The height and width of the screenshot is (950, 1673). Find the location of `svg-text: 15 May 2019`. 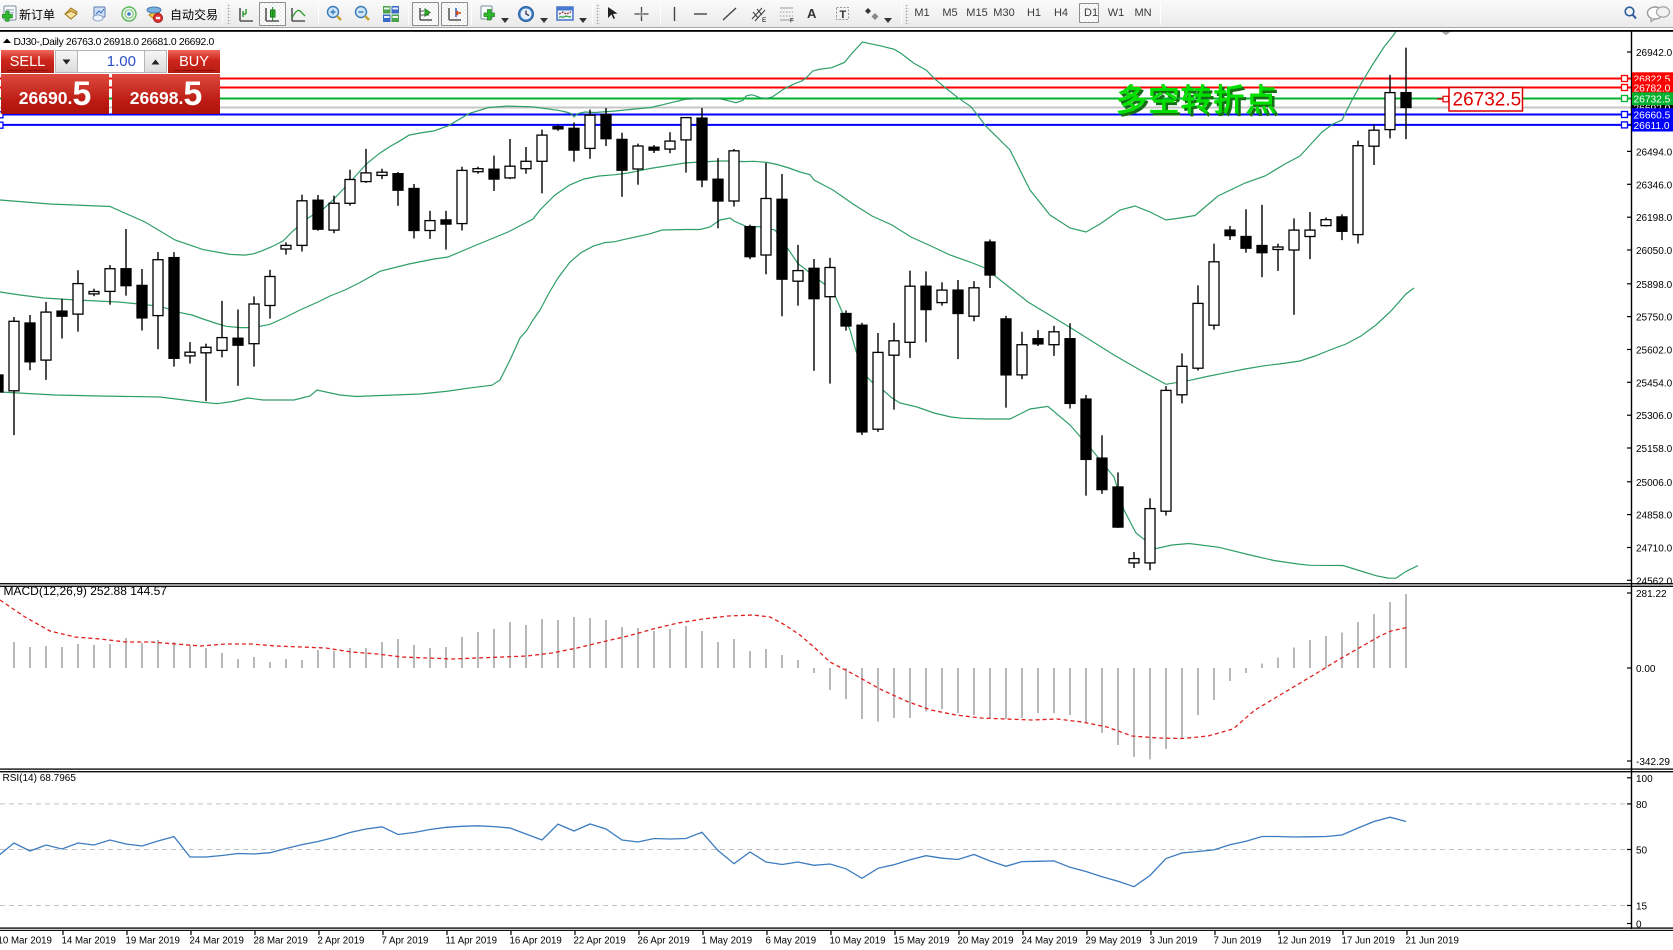

svg-text: 15 May 2019 is located at coordinates (922, 941).